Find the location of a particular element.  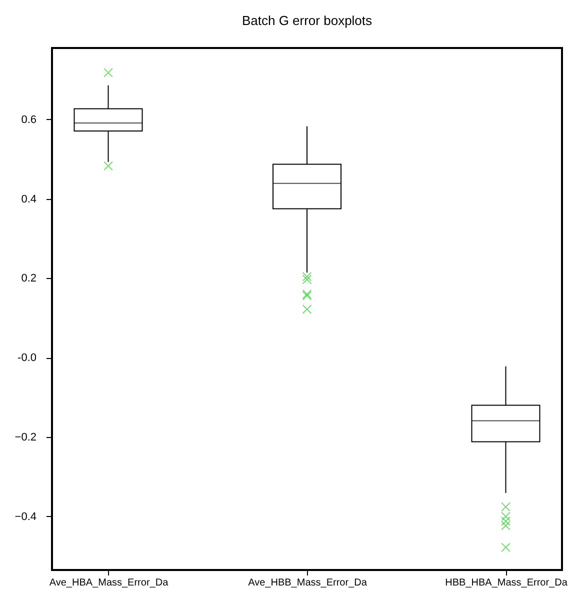

y-tick-label: -0.0 is located at coordinates (27, 358).